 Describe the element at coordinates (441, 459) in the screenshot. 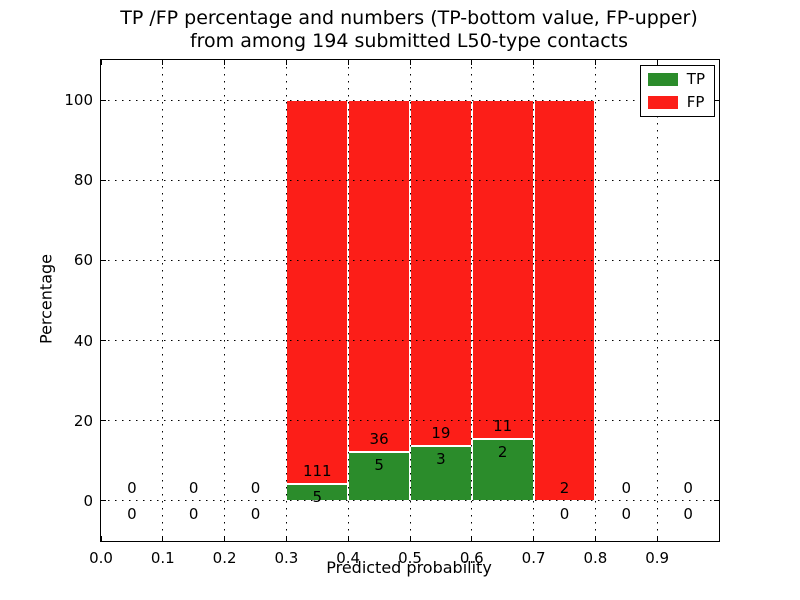

I see `tp-count-label: 3` at that location.